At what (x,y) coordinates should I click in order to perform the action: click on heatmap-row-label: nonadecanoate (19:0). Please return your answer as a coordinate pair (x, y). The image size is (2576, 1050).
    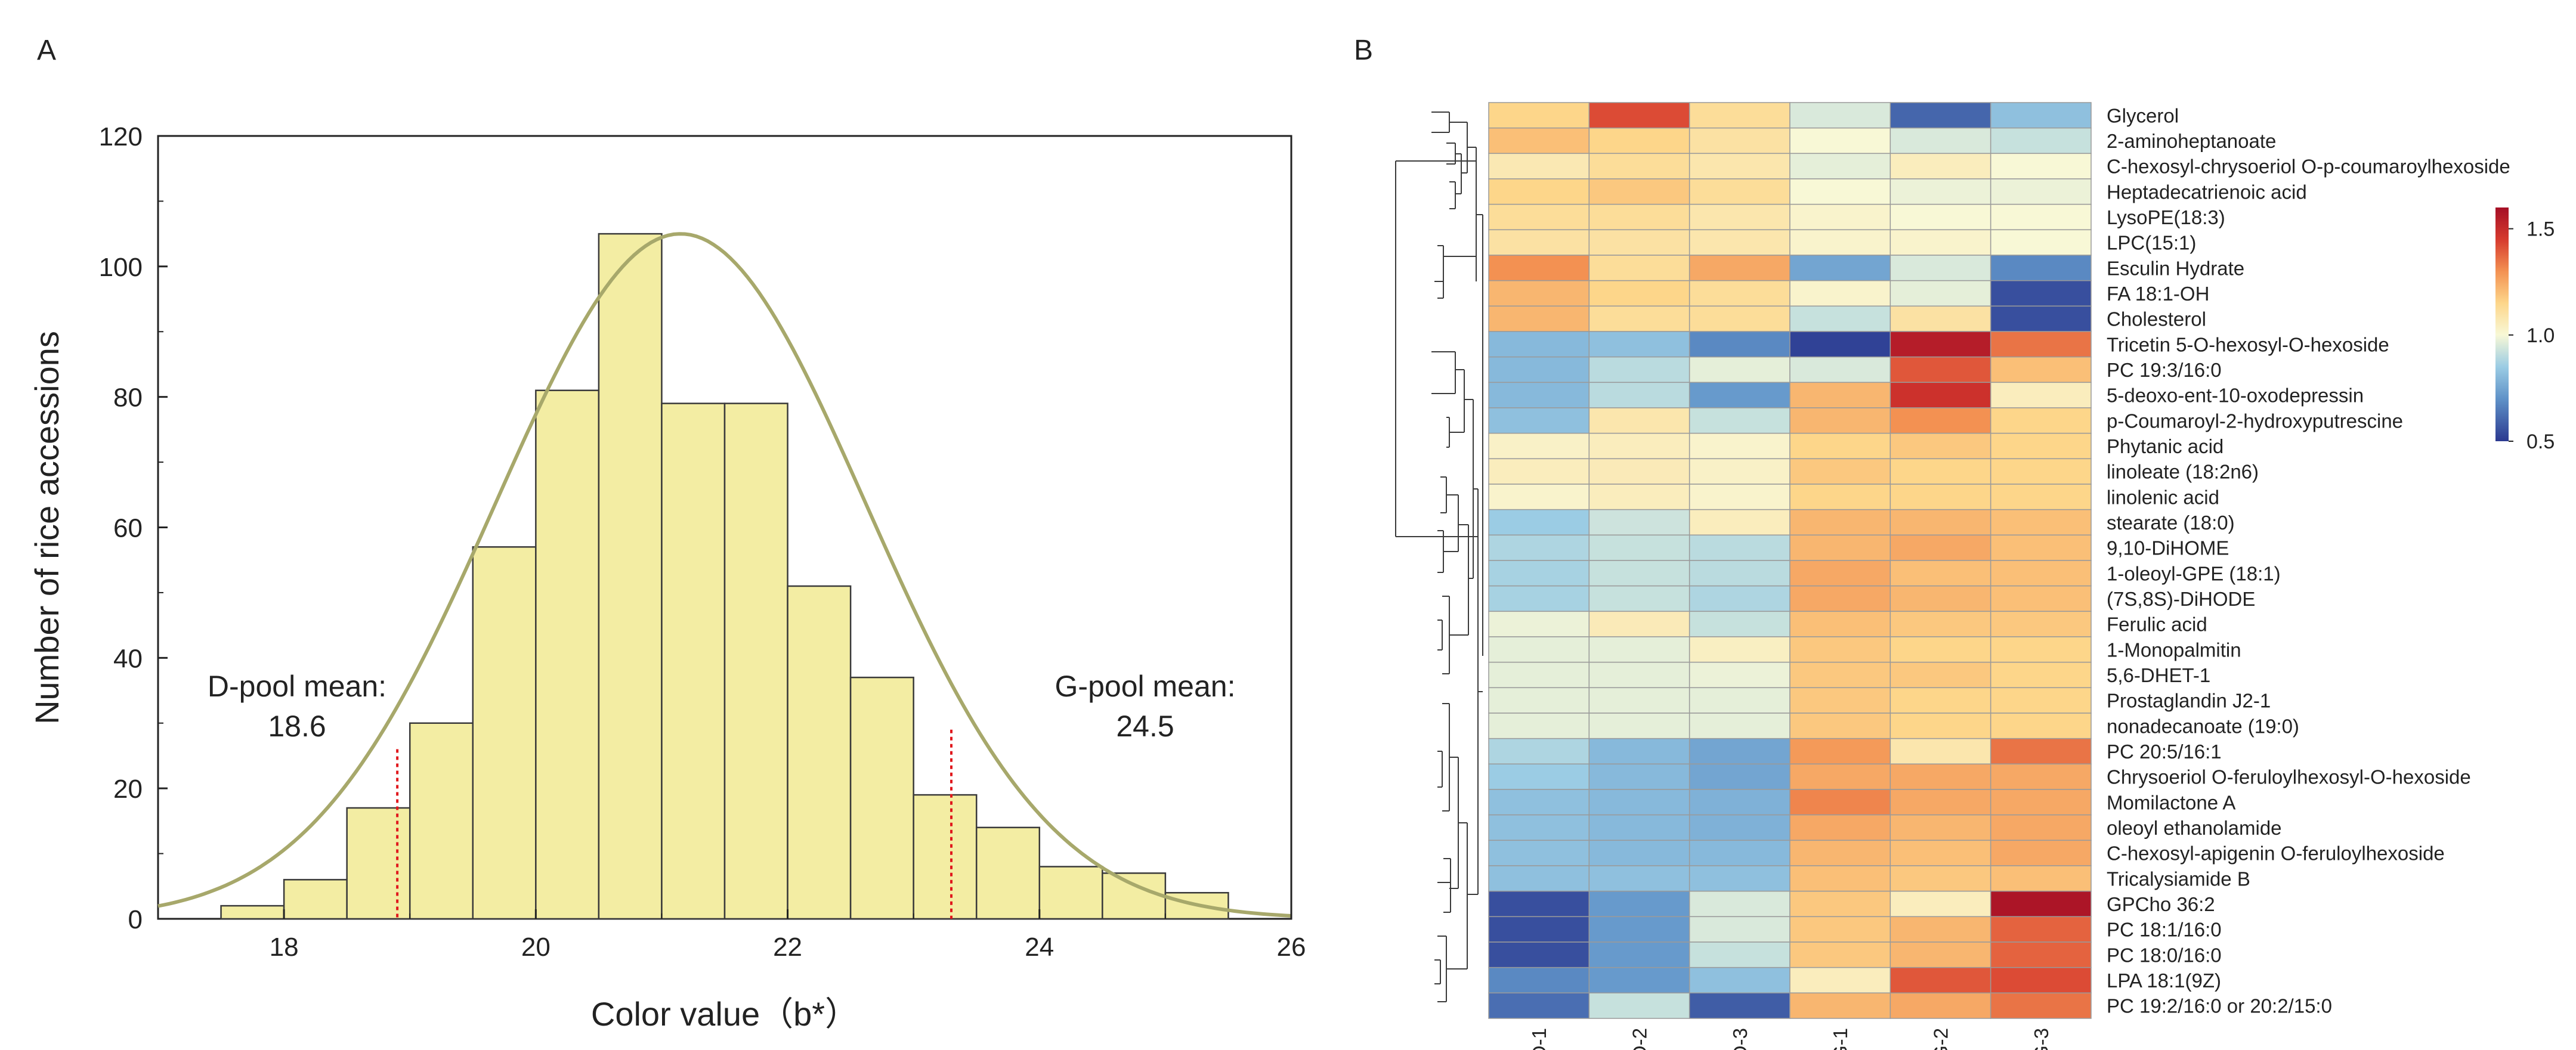
    Looking at the image, I should click on (2203, 726).